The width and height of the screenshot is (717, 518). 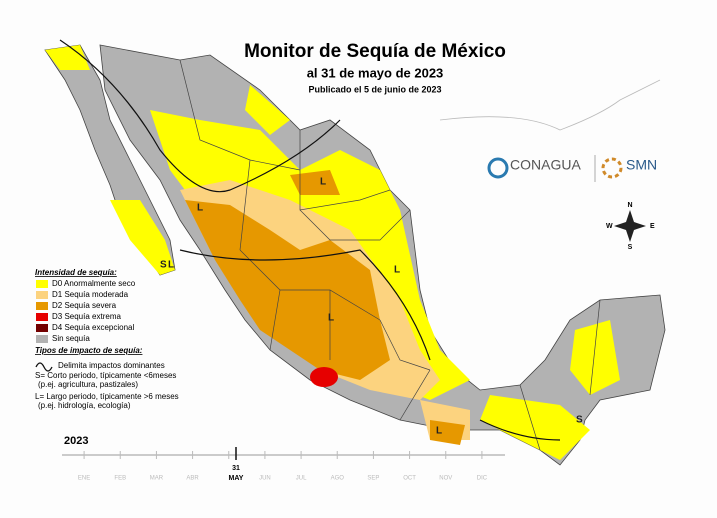 What do you see at coordinates (84, 405) in the screenshot?
I see `impact-text: (p.ej. hidrología, ecología)` at bounding box center [84, 405].